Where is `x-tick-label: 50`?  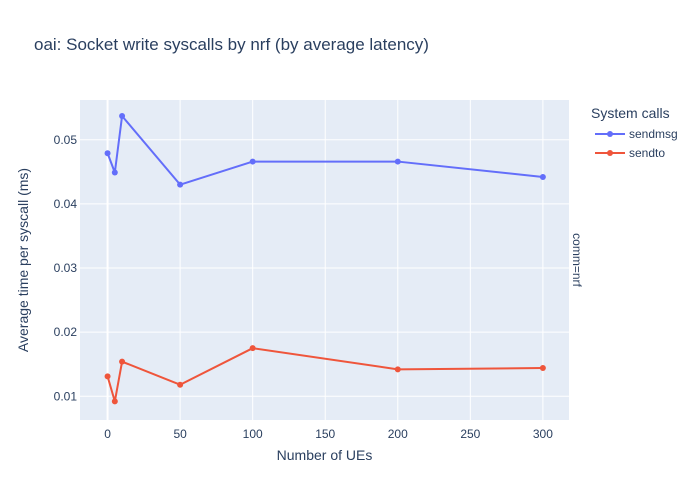 x-tick-label: 50 is located at coordinates (180, 434).